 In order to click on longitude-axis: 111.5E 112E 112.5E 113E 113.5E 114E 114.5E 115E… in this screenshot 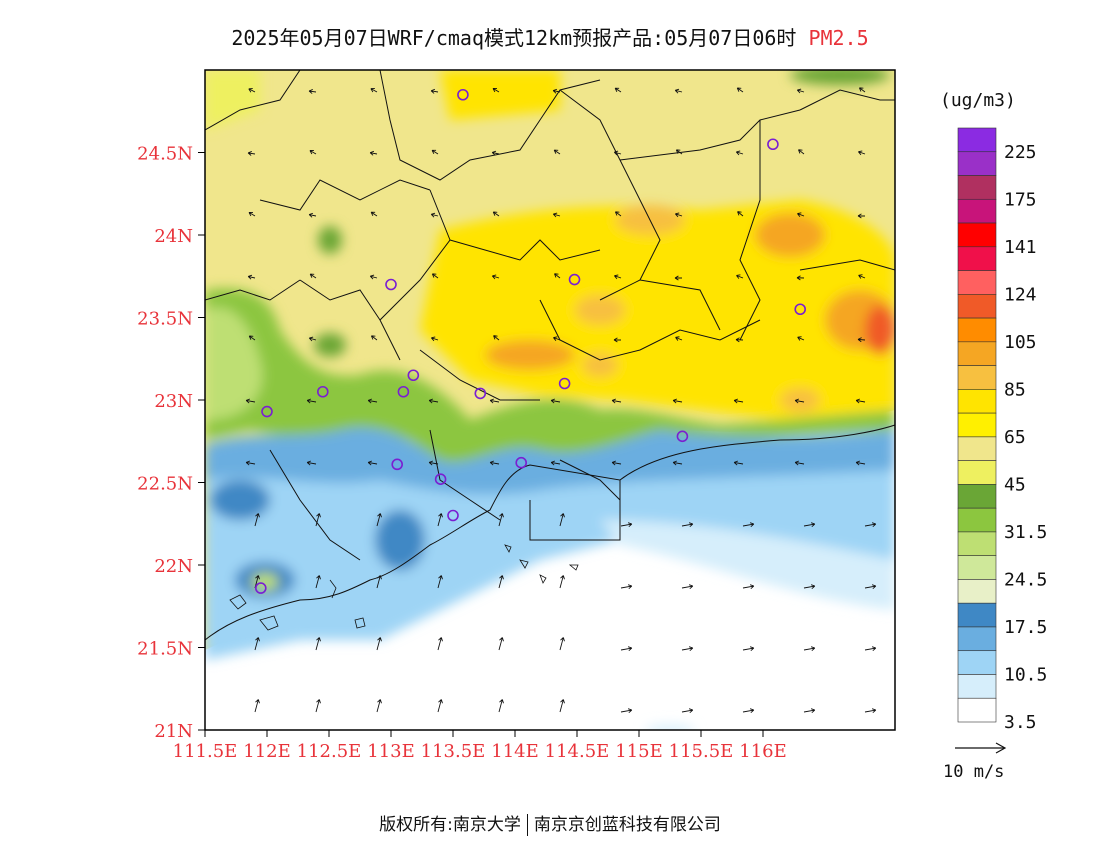, I will do `click(480, 746)`.